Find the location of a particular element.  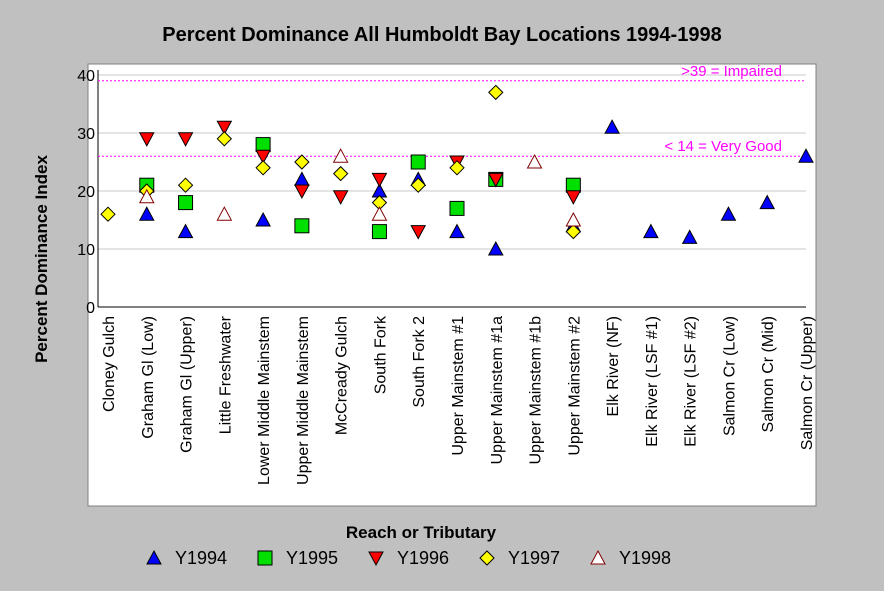

legend-item: Y1994 is located at coordinates (186, 558).